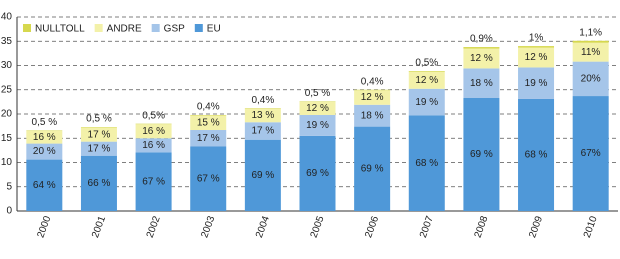 The image size is (620, 259). I want to click on share-label: 64 %, so click(44, 185).